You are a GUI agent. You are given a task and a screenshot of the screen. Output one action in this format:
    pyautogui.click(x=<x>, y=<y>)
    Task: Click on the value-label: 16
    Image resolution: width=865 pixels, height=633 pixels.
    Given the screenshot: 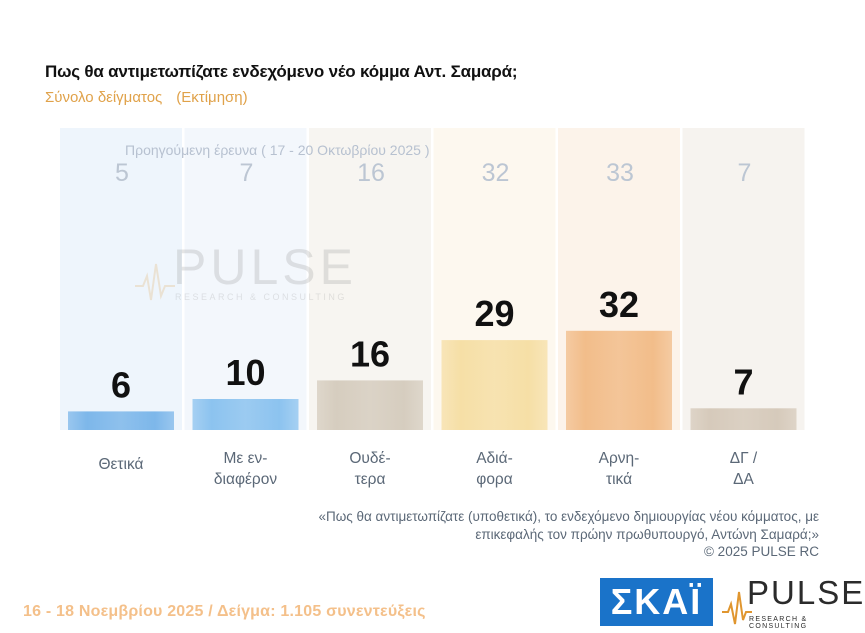 What is the action you would take?
    pyautogui.click(x=370, y=353)
    